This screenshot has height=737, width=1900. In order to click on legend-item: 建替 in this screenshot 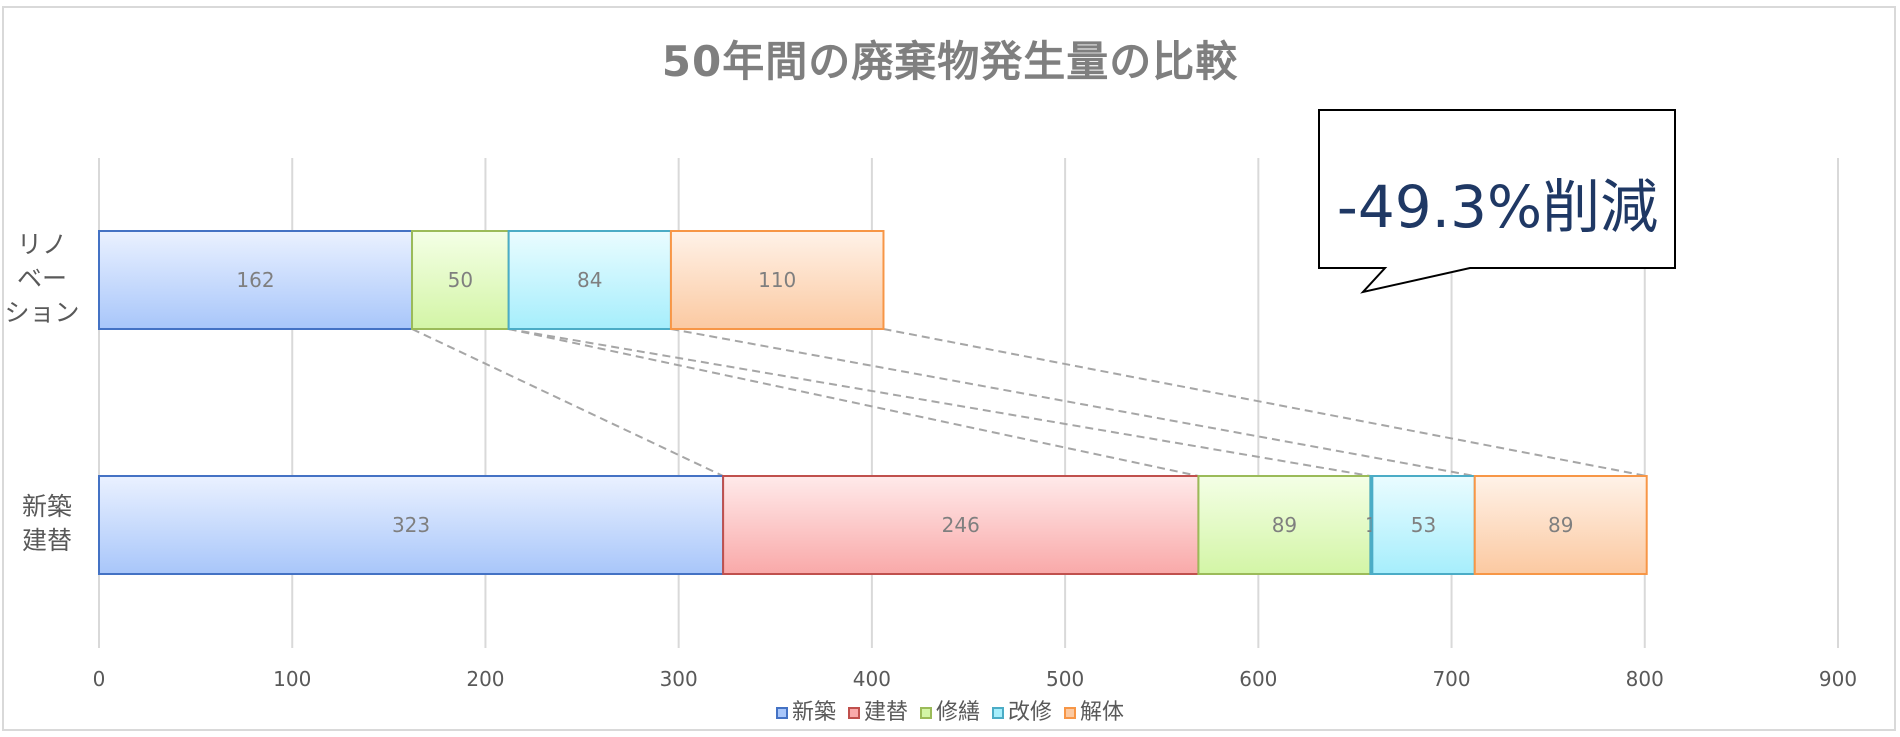, I will do `click(877, 710)`.